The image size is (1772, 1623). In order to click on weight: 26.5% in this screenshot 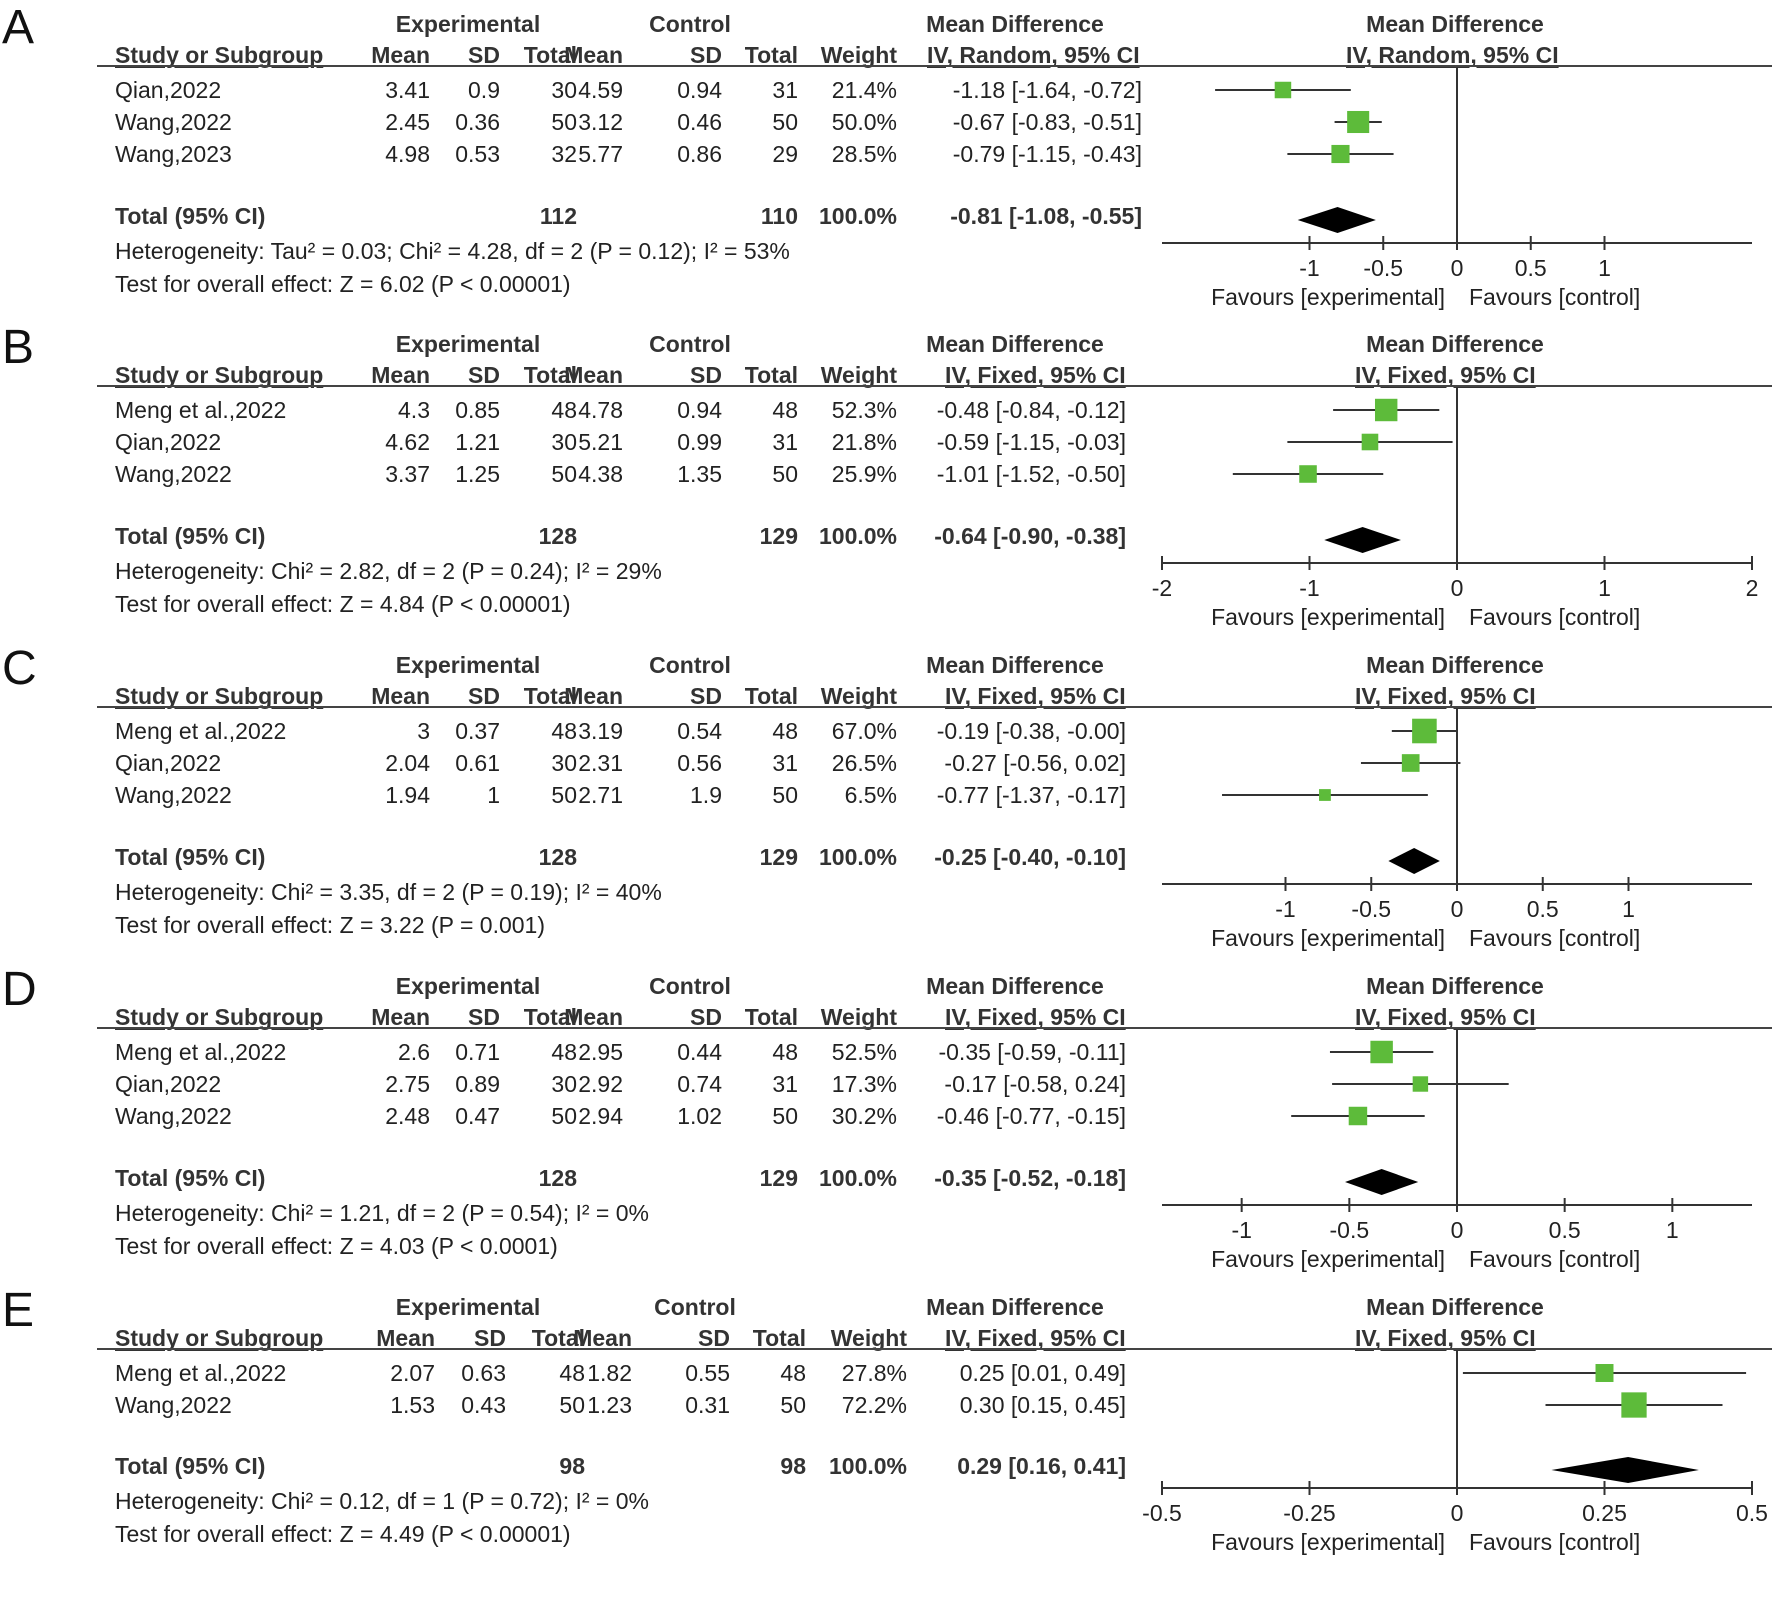, I will do `click(864, 763)`.